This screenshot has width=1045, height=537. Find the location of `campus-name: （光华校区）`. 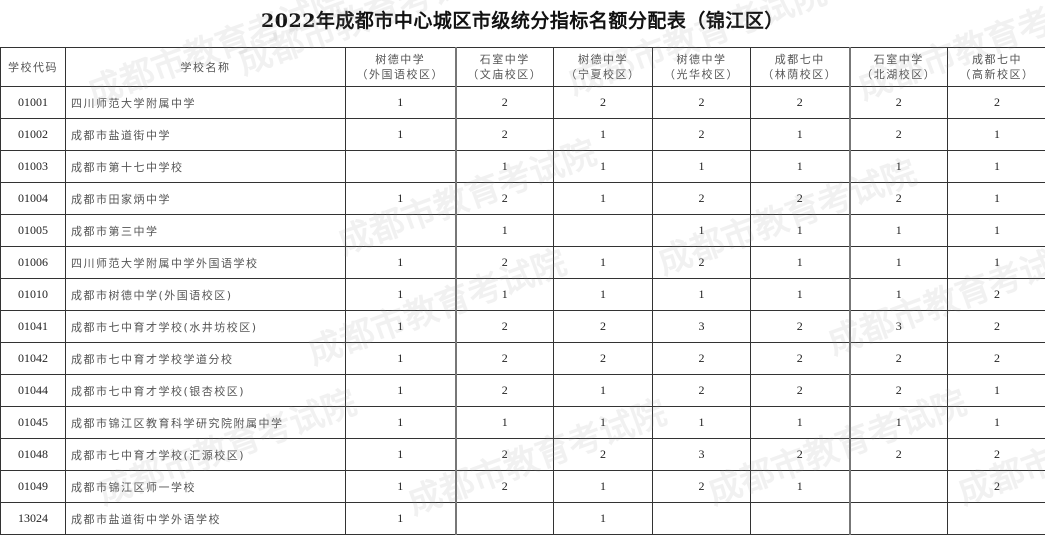

campus-name: （光华校区） is located at coordinates (701, 74).